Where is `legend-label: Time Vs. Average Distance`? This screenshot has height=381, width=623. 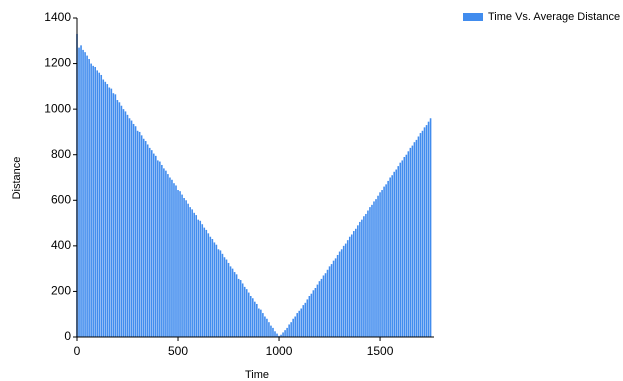
legend-label: Time Vs. Average Distance is located at coordinates (554, 17).